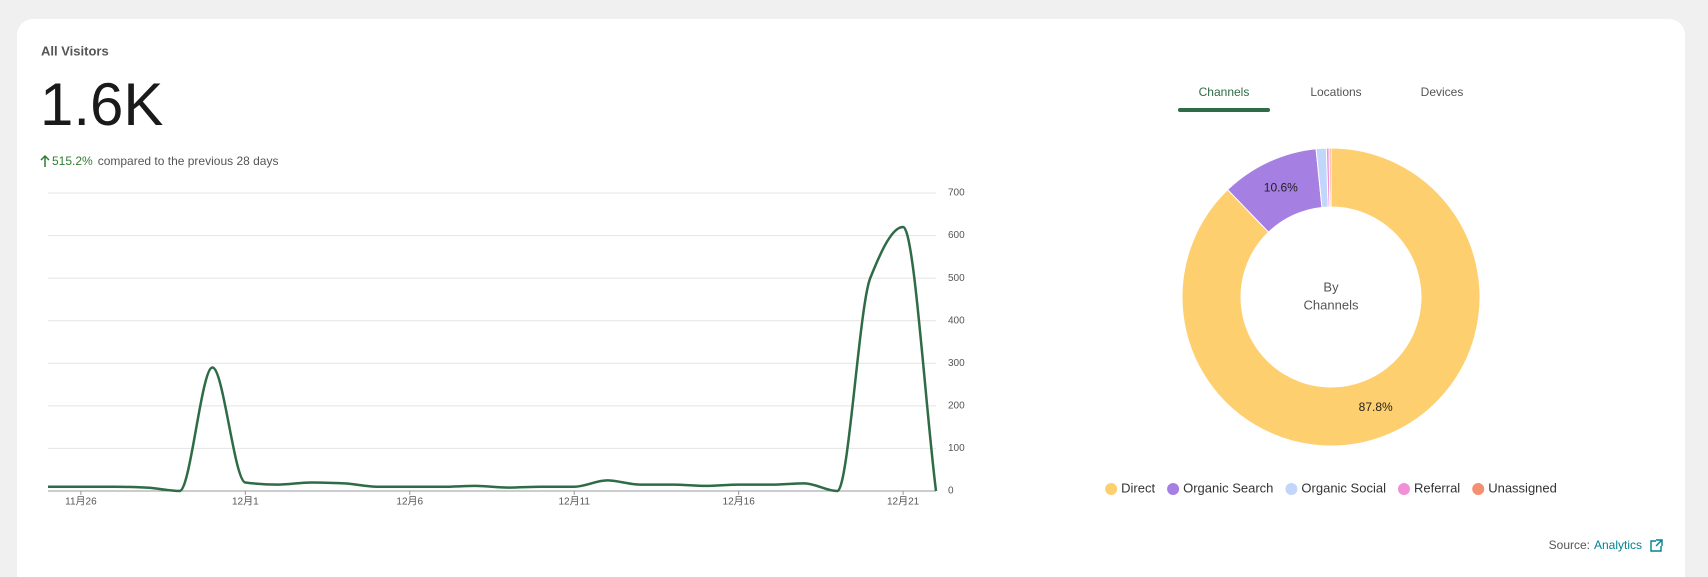 This screenshot has height=577, width=1708. I want to click on source-label: Source:, so click(1569, 545).